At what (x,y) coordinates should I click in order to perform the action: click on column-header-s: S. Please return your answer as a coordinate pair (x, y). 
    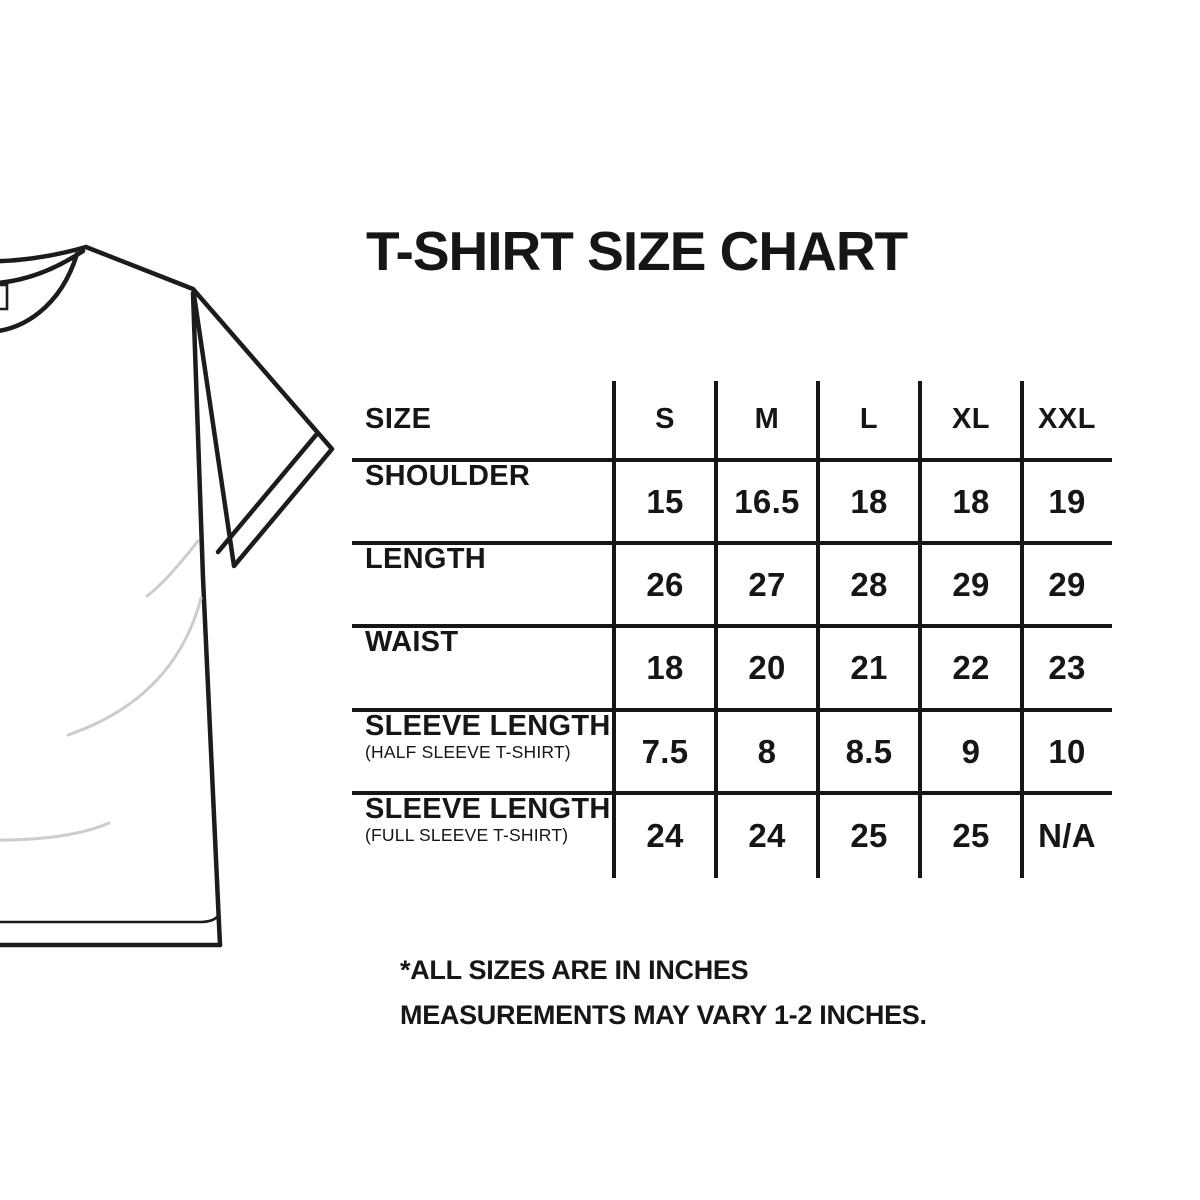
    Looking at the image, I should click on (665, 418).